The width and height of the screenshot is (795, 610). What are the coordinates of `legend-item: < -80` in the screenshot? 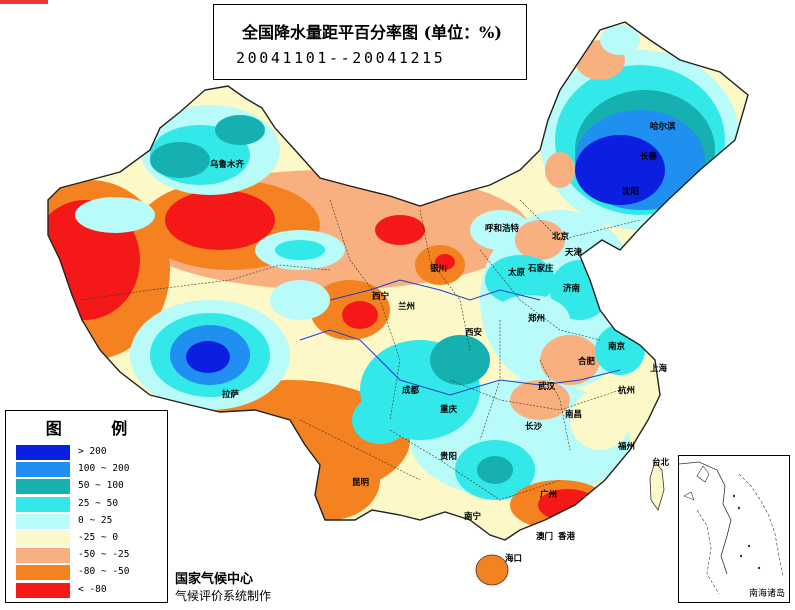 It's located at (91, 590).